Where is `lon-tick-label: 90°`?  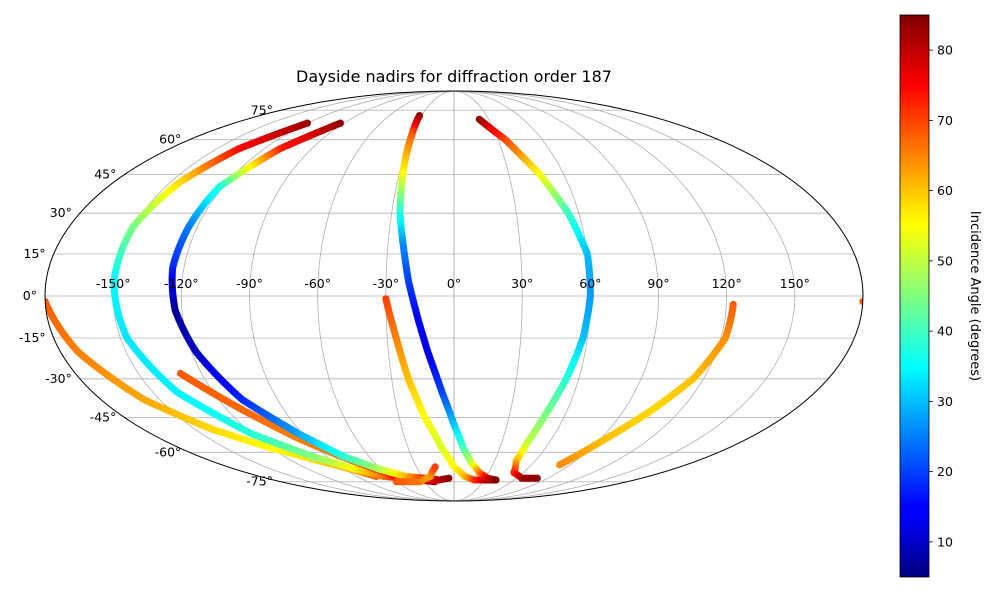 lon-tick-label: 90° is located at coordinates (658, 283).